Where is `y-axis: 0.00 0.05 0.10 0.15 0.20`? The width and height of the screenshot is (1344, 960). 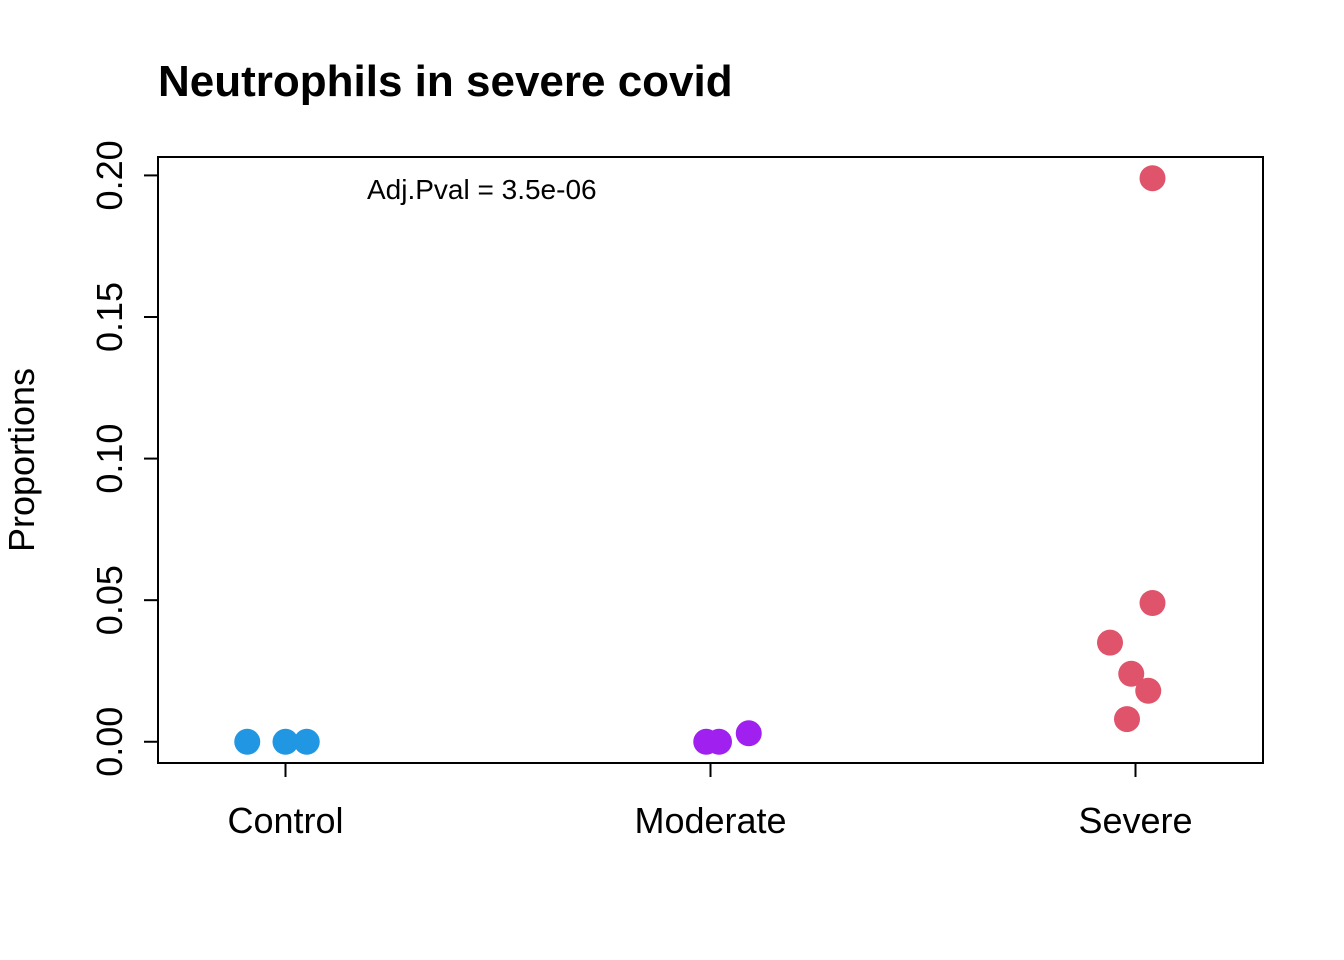
y-axis: 0.00 0.05 0.10 0.15 0.20 is located at coordinates (124, 458).